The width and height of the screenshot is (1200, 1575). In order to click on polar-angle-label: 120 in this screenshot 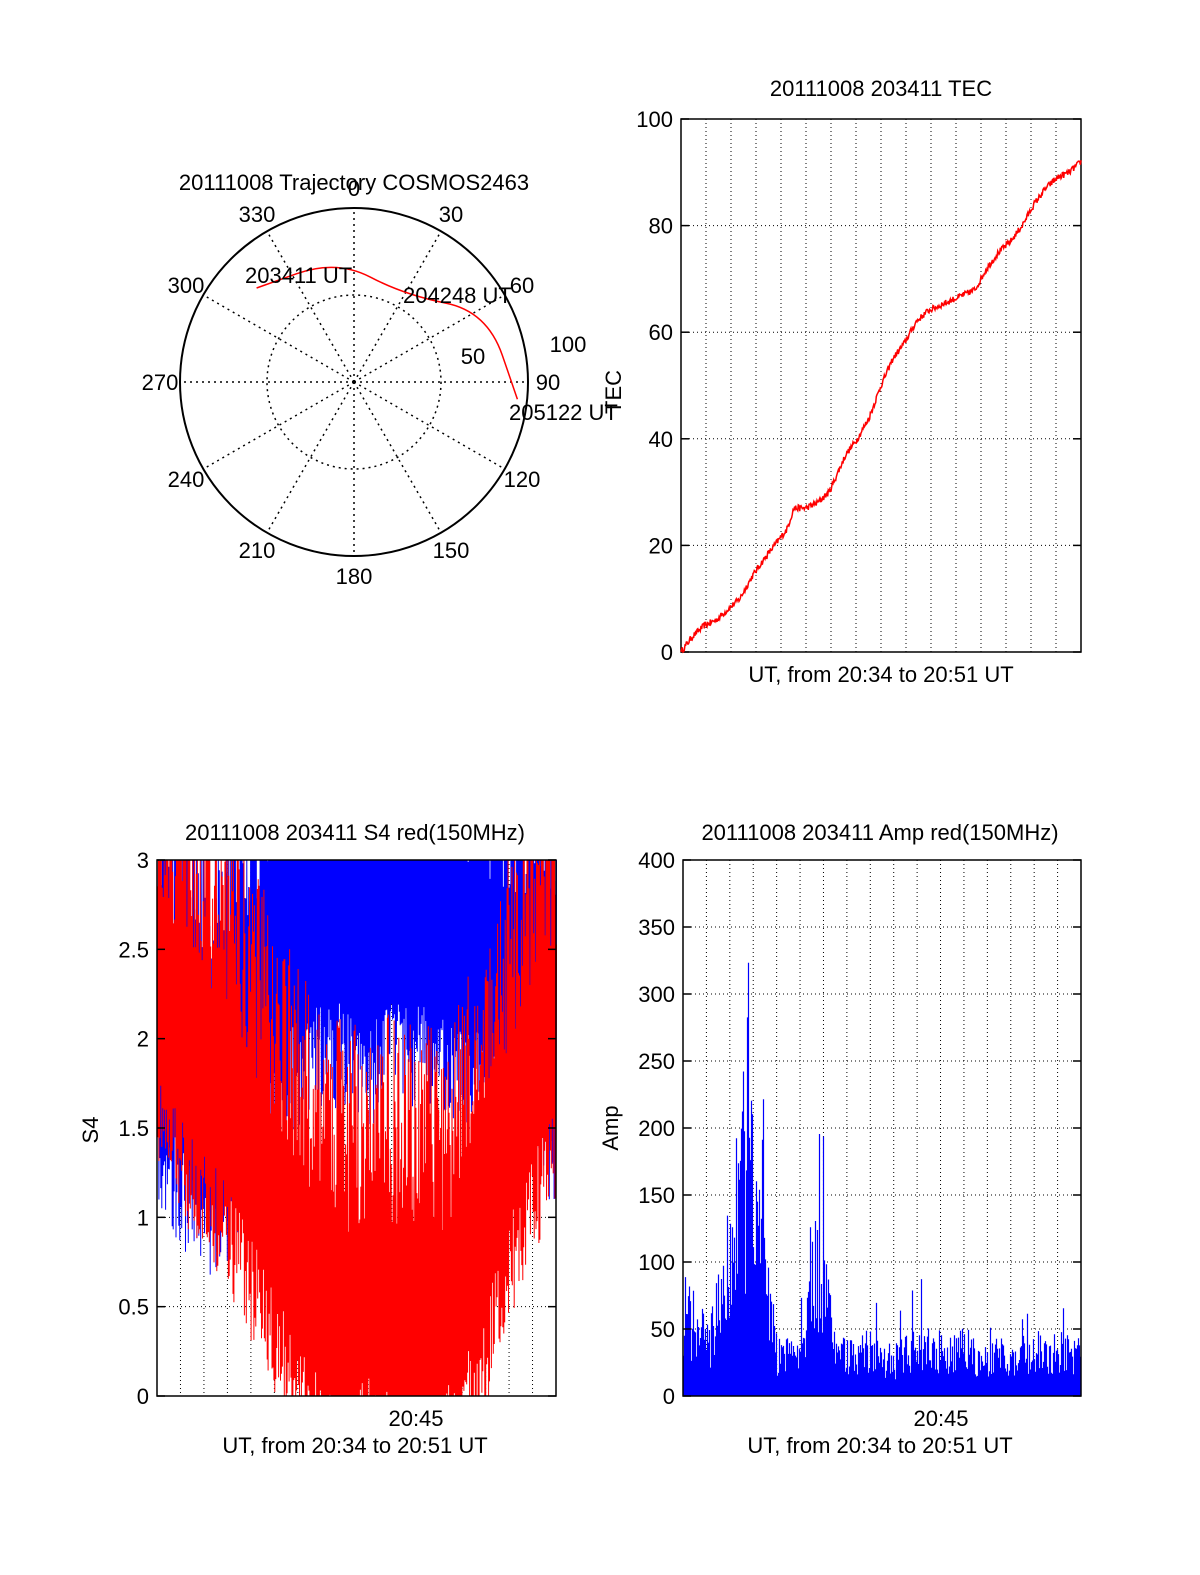, I will do `click(522, 479)`.